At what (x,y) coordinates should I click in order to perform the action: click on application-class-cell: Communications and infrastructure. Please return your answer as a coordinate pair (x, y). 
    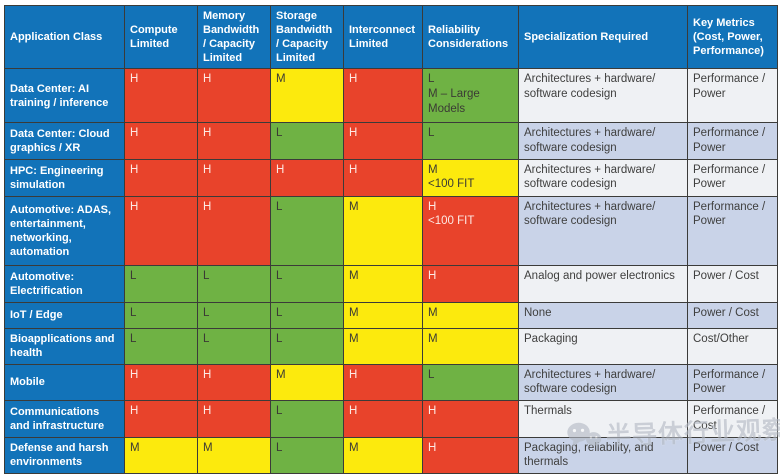
    Looking at the image, I should click on (64, 419).